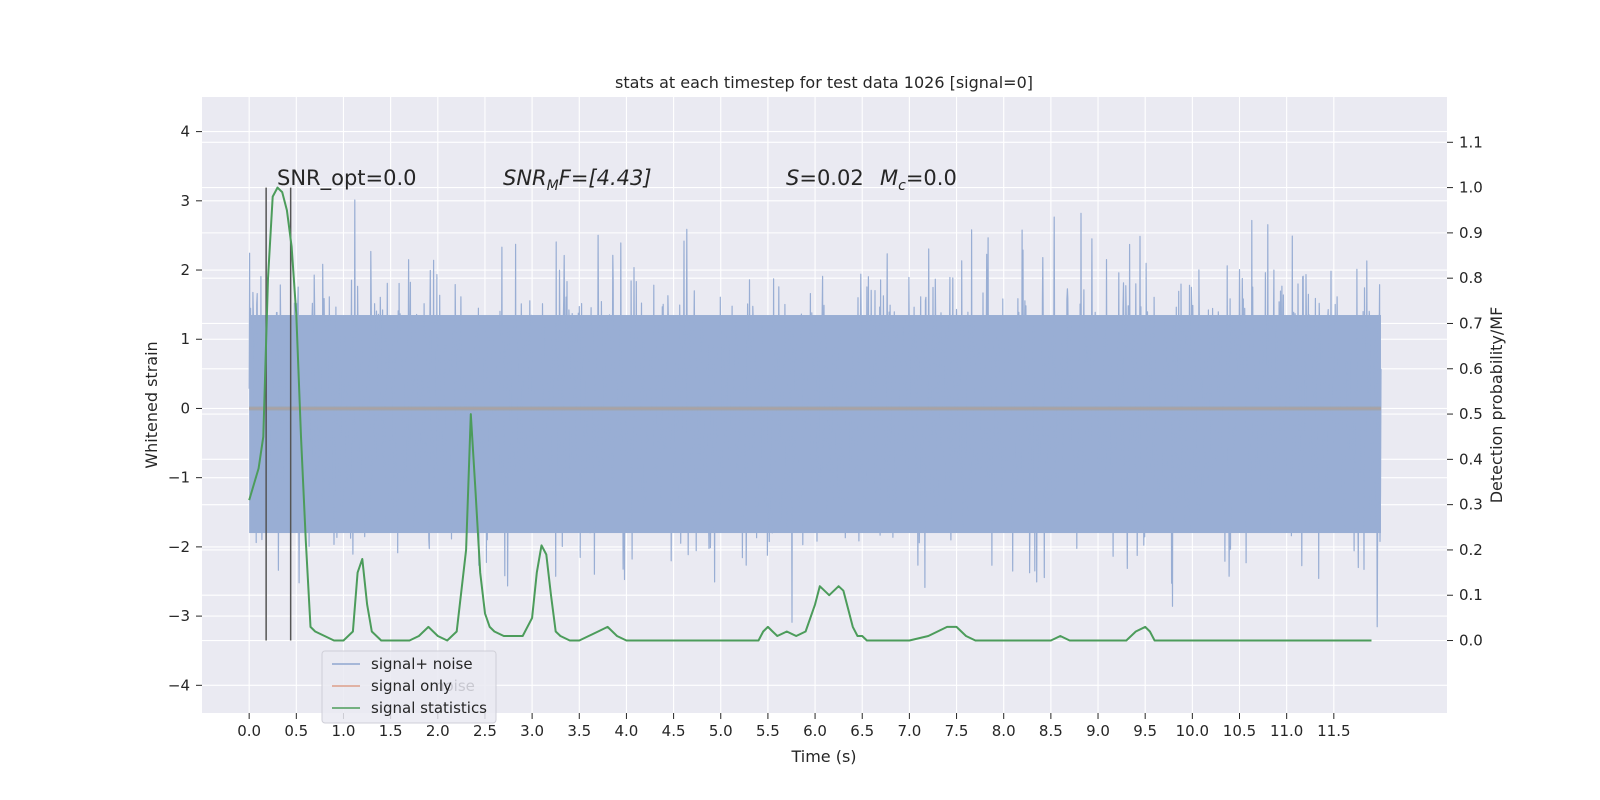  Describe the element at coordinates (532, 731) in the screenshot. I see `x-tick-label: 3.0` at that location.